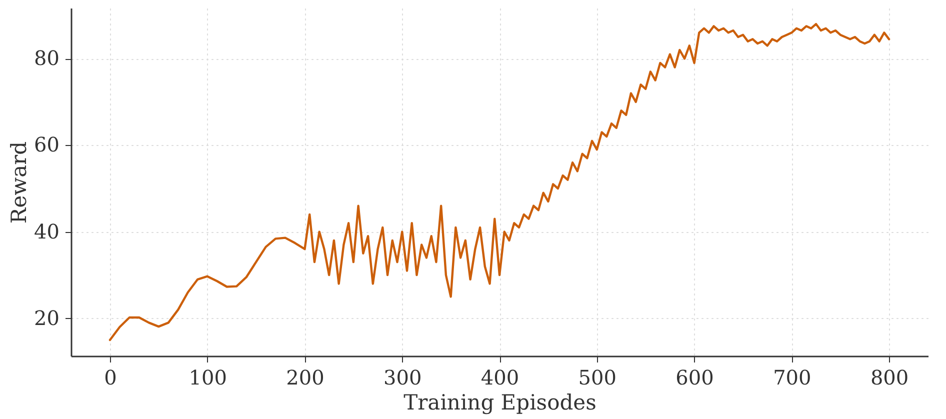 This screenshot has height=419, width=946. Describe the element at coordinates (207, 378) in the screenshot. I see `x-tick-label: 100` at that location.